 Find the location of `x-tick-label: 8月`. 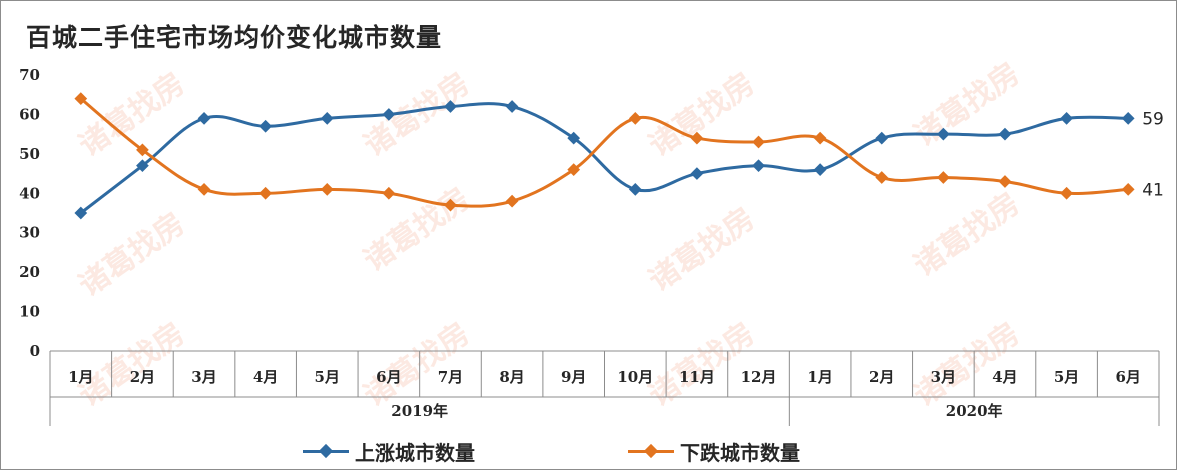

x-tick-label: 8月 is located at coordinates (511, 377).